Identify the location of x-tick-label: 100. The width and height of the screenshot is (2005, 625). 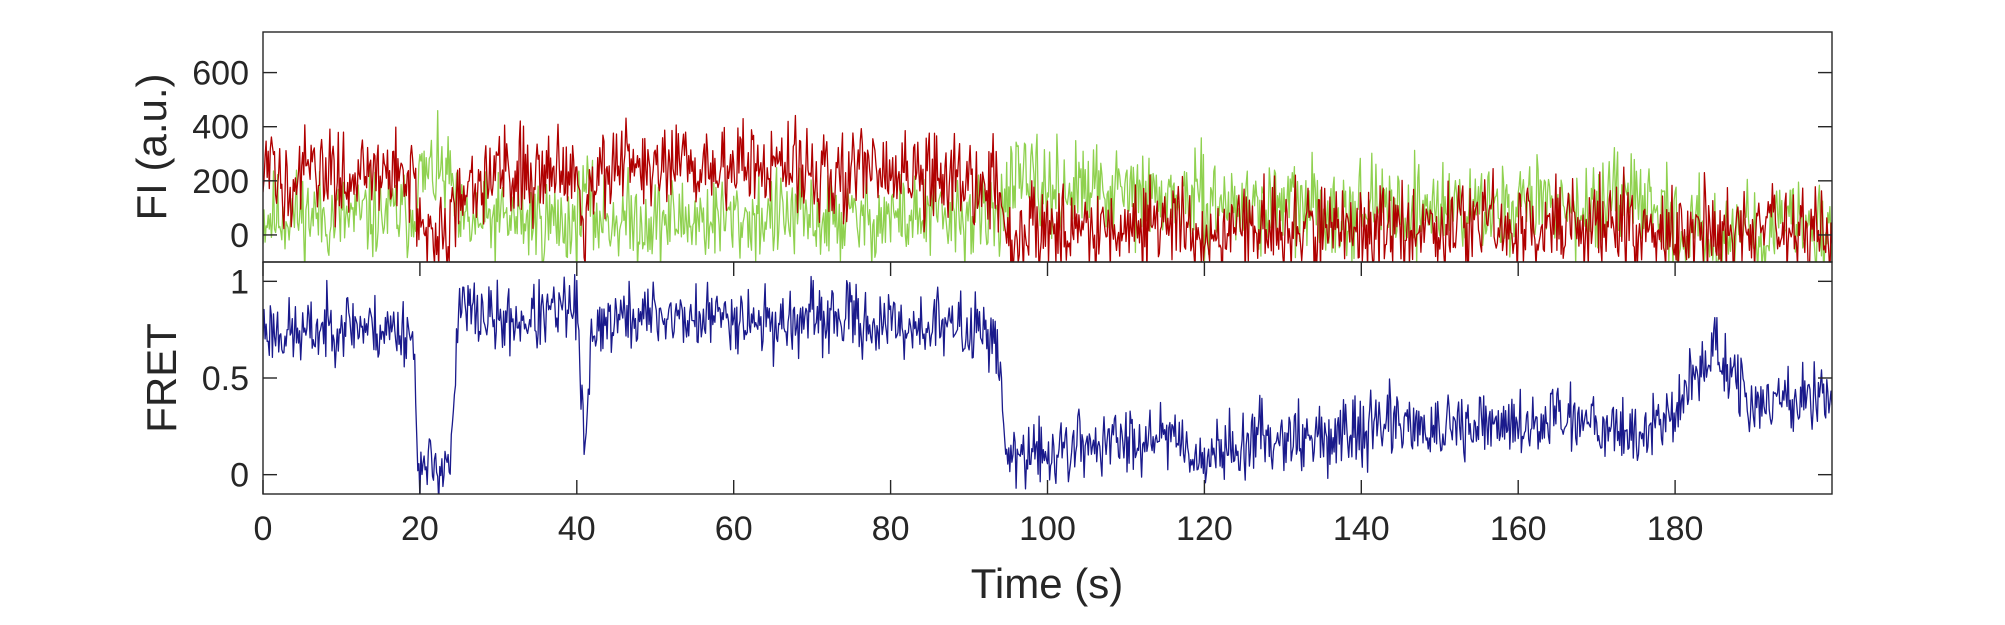
(1047, 529).